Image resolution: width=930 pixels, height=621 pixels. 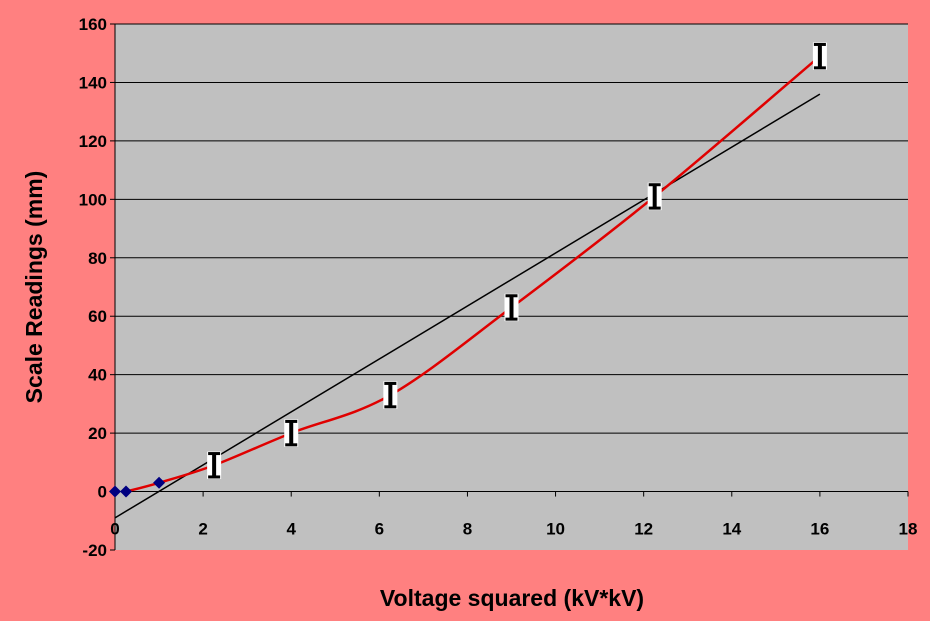 I want to click on x-tick-label: 2, so click(x=202, y=529).